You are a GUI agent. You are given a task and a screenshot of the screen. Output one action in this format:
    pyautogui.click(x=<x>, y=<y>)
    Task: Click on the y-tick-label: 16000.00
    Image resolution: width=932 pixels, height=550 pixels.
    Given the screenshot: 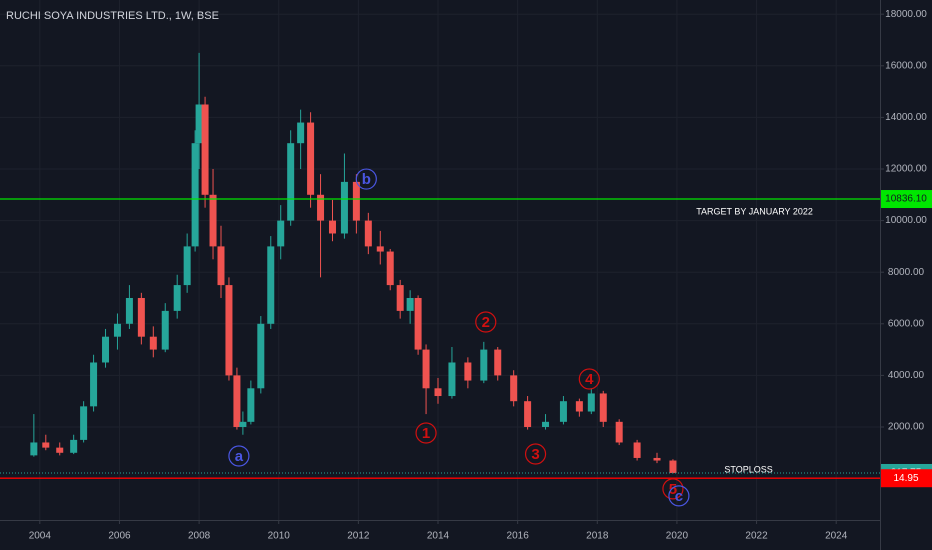 What is the action you would take?
    pyautogui.click(x=906, y=65)
    